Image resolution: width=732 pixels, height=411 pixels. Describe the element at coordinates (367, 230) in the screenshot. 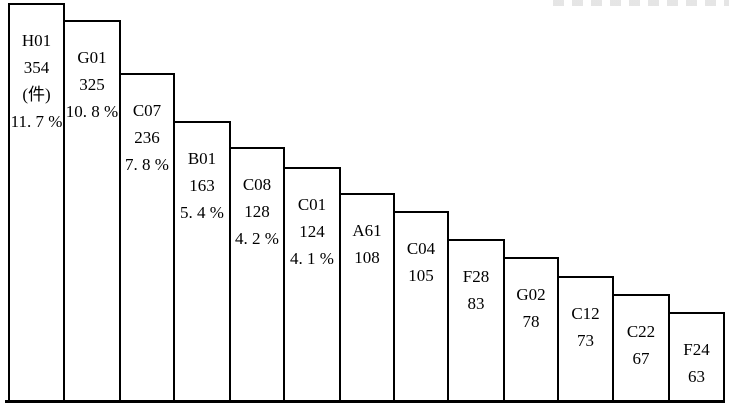

I see `bar-label-line: A61` at that location.